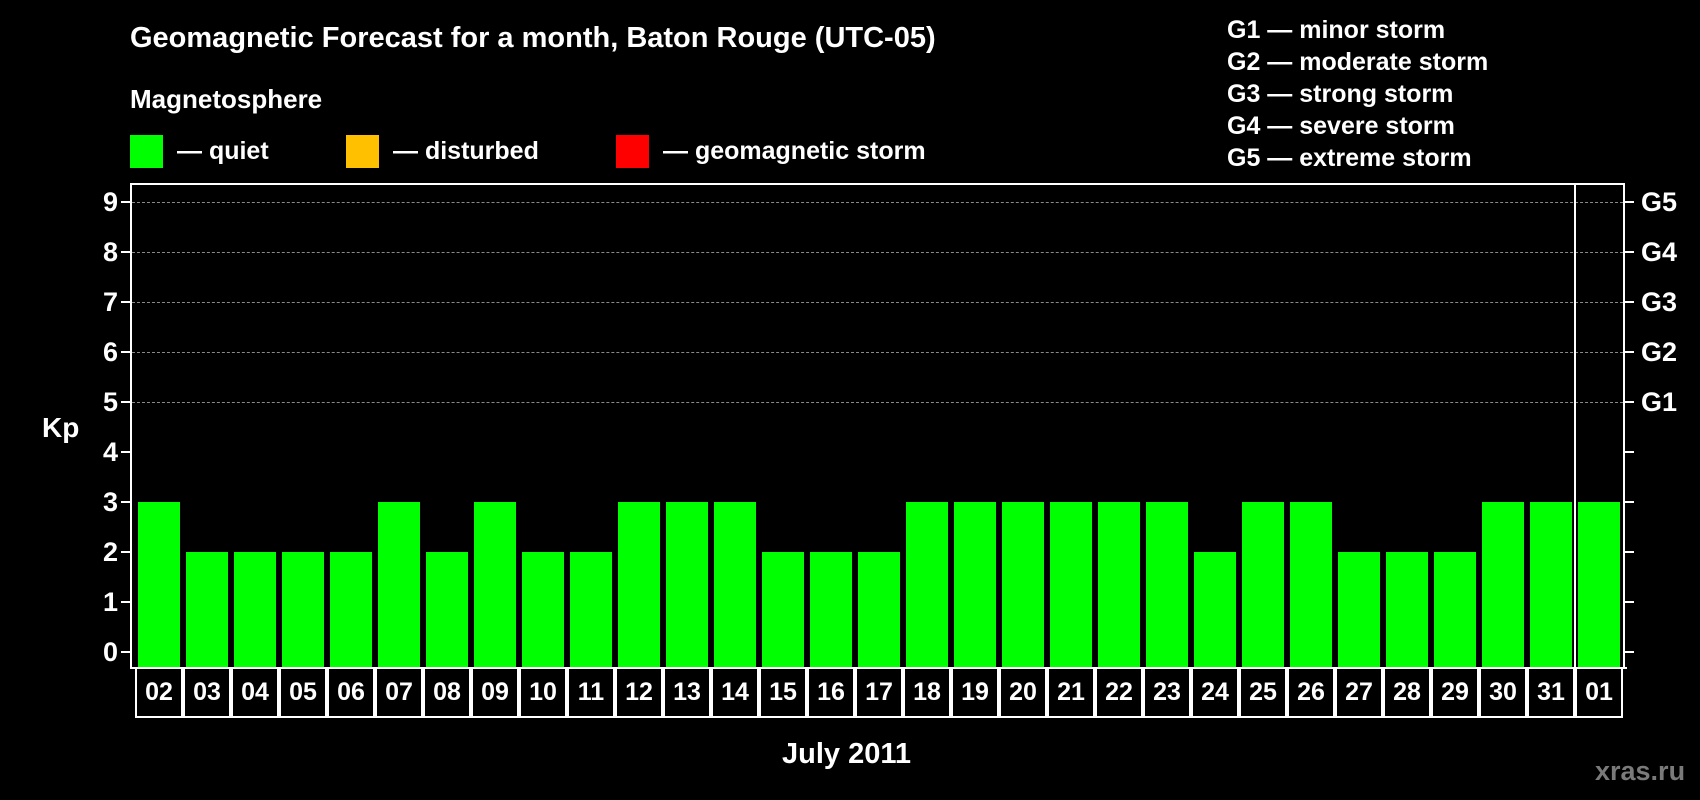 The height and width of the screenshot is (800, 1700). I want to click on x-tick-label-09: 09, so click(495, 693).